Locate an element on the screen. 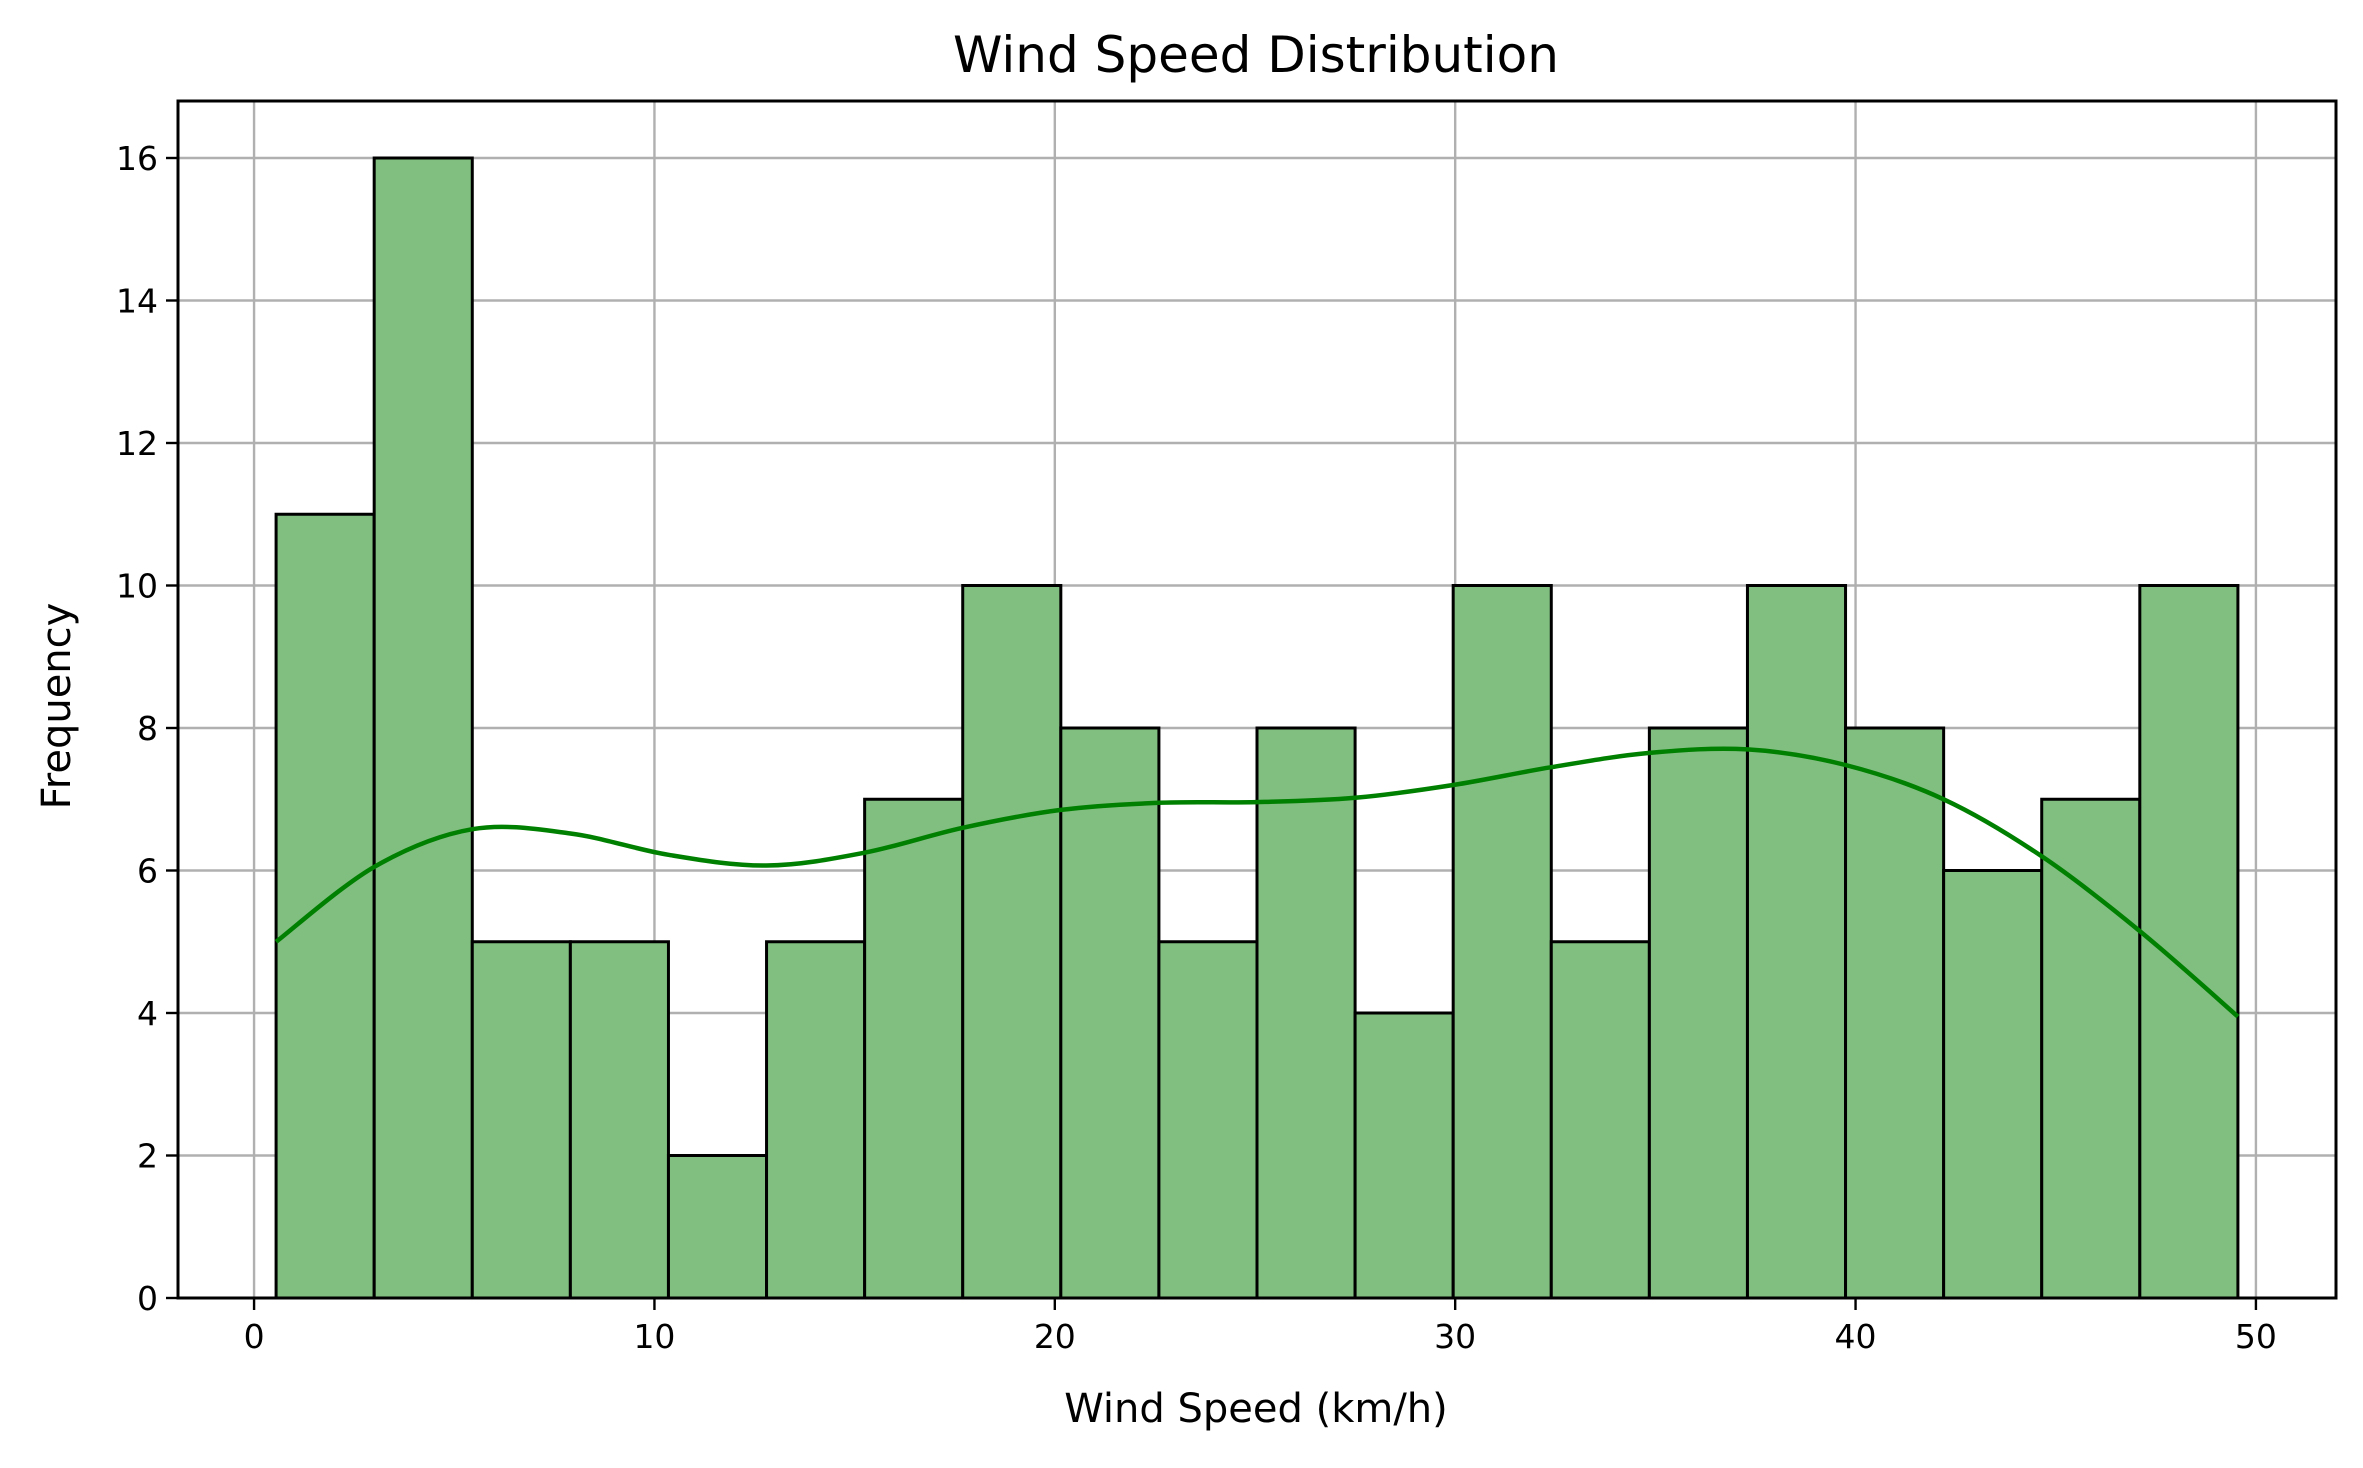 Image resolution: width=2363 pixels, height=1468 pixels. x-tick-label-20: 20 is located at coordinates (1055, 1336).